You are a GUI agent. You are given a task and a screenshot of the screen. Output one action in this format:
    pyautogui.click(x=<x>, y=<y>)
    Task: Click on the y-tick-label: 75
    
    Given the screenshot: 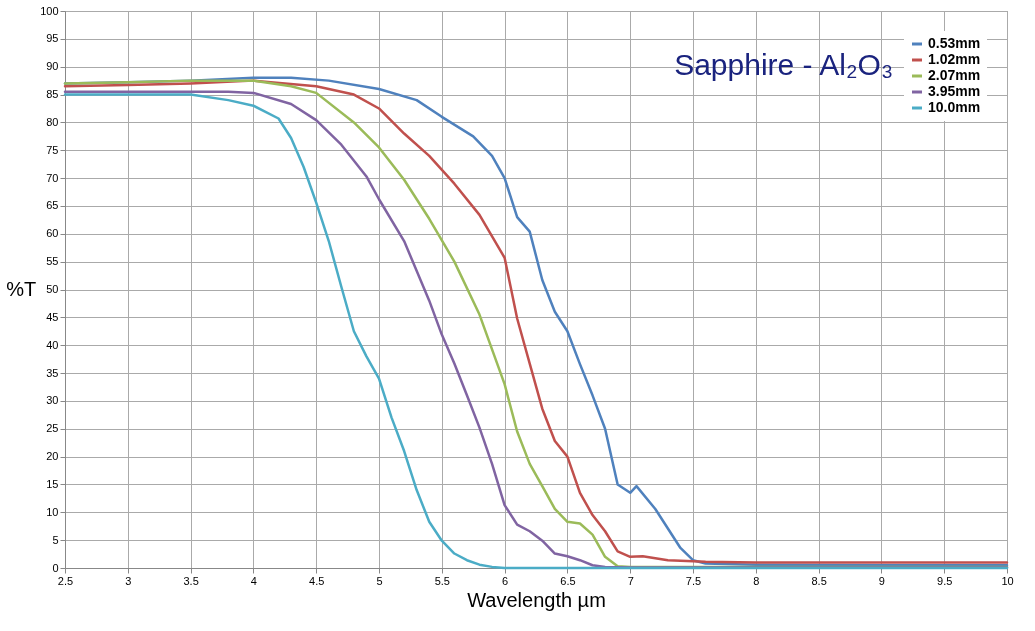 What is the action you would take?
    pyautogui.click(x=52, y=149)
    